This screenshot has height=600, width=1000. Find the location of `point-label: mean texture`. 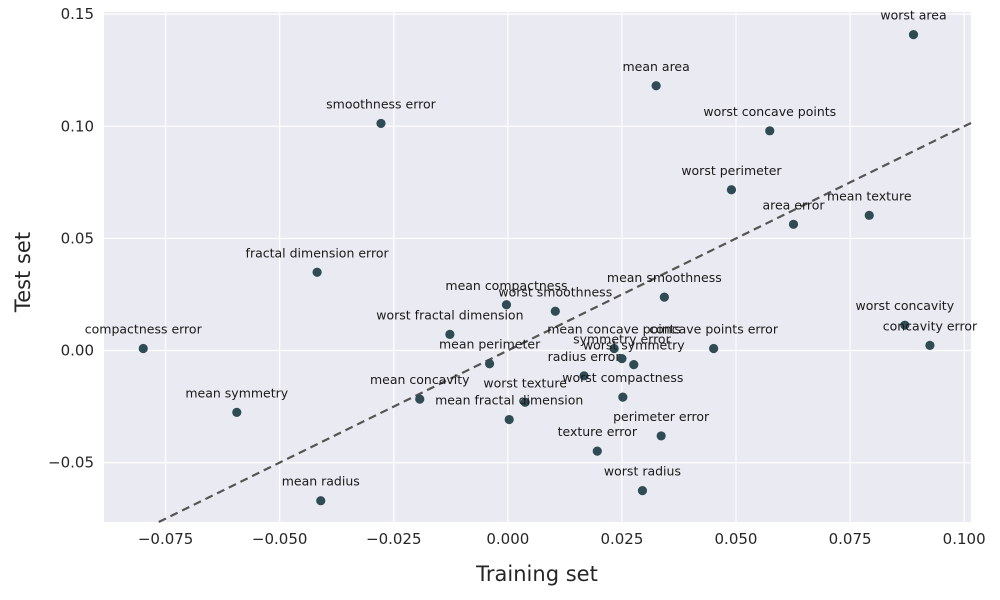

point-label: mean texture is located at coordinates (869, 195).